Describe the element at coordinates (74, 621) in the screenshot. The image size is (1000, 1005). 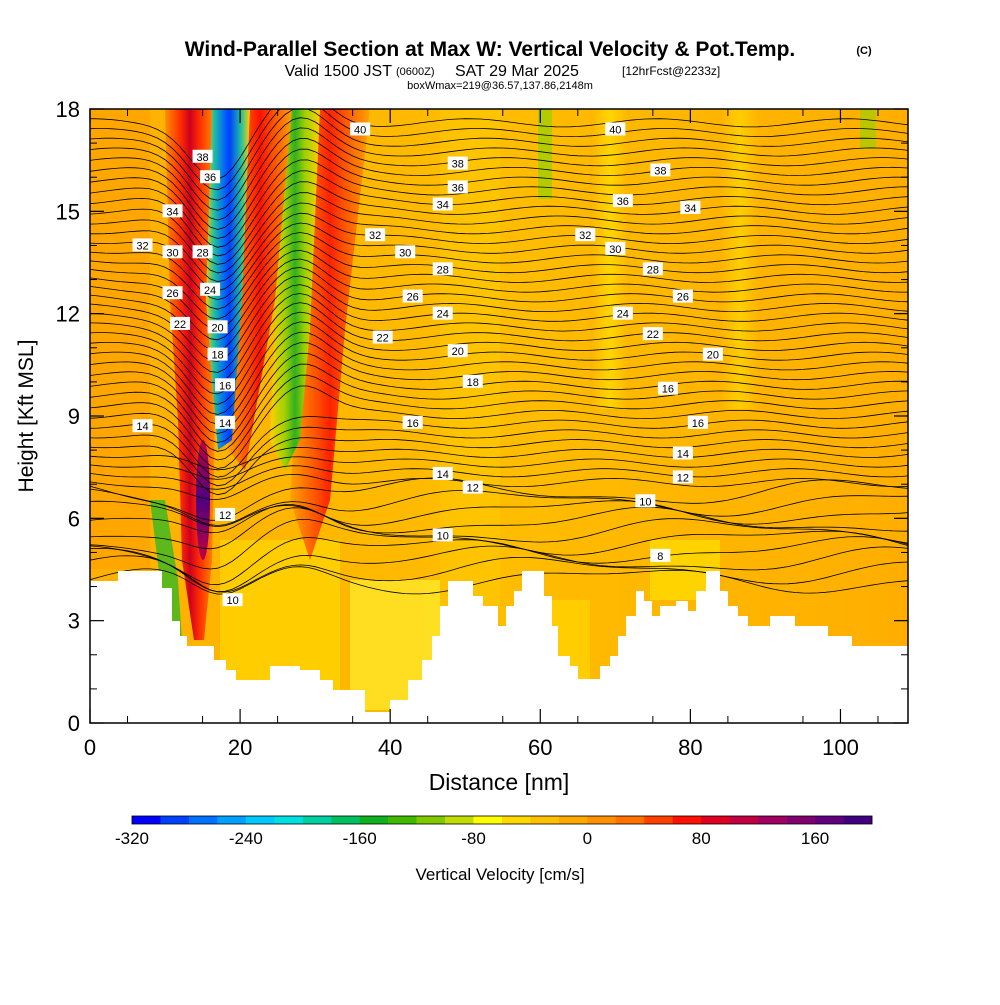
I see `y-tick-label: 3` at that location.